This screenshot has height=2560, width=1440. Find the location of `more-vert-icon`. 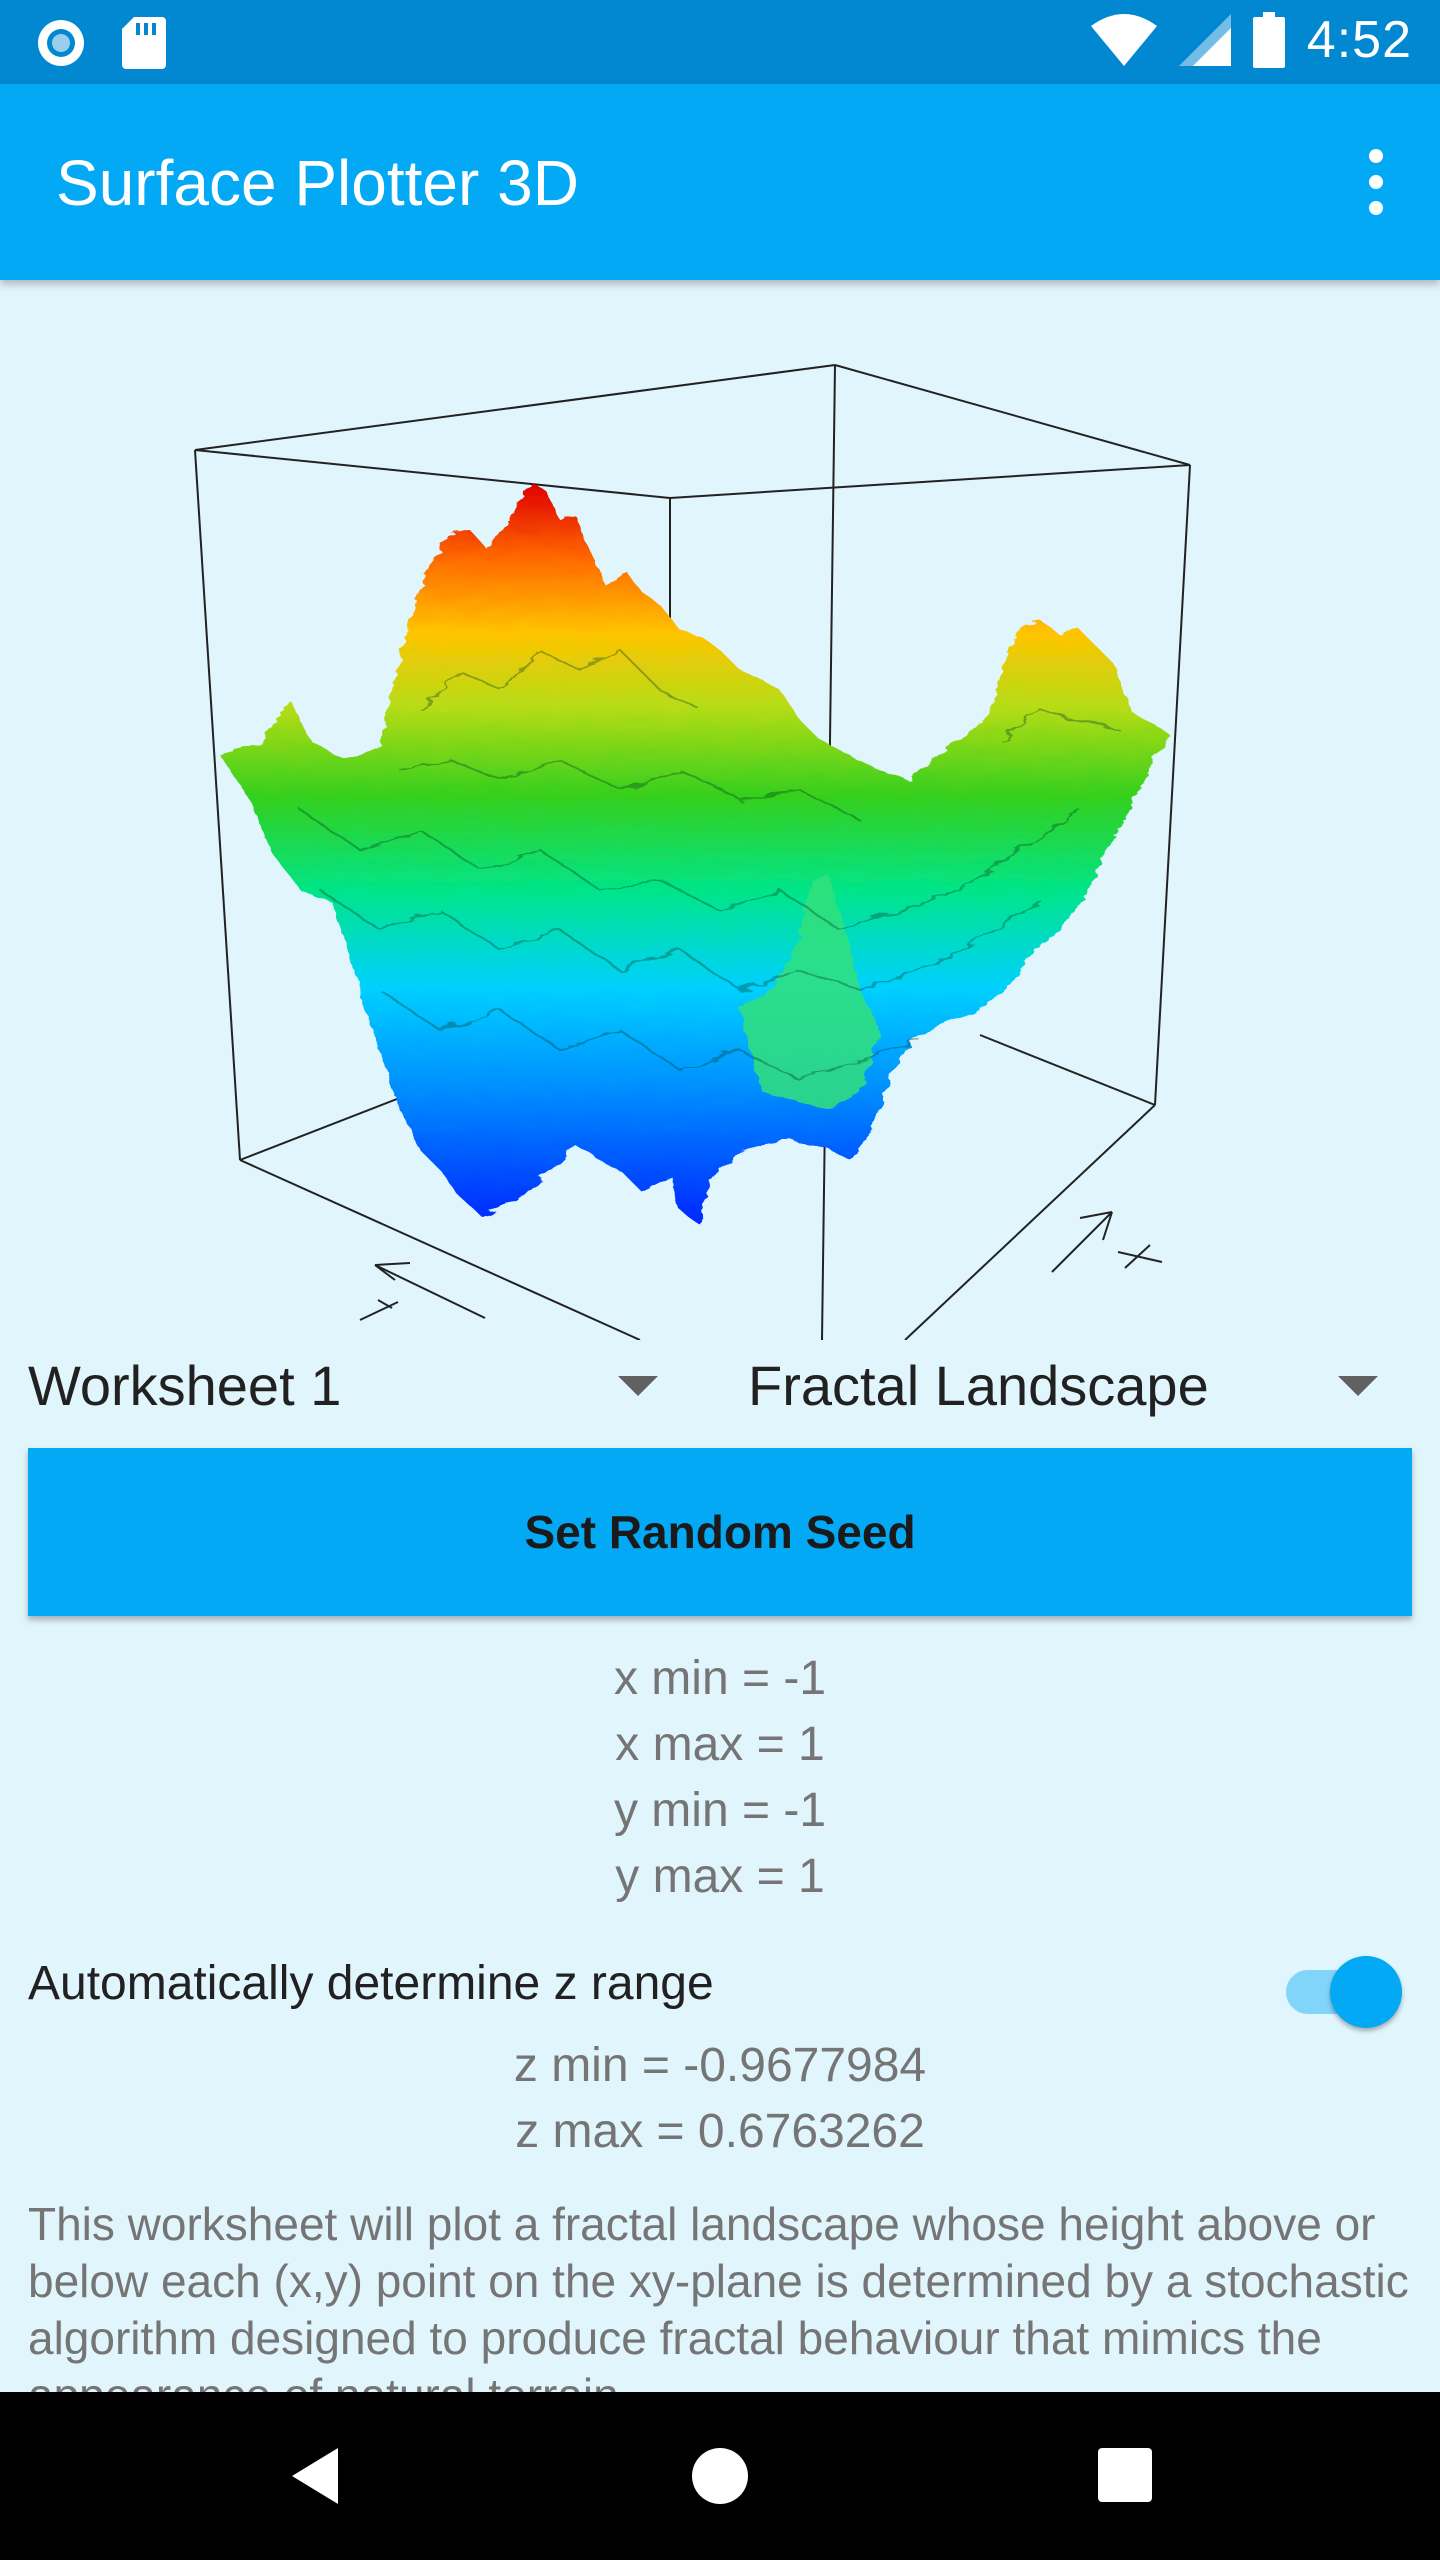

more-vert-icon is located at coordinates (1376, 182).